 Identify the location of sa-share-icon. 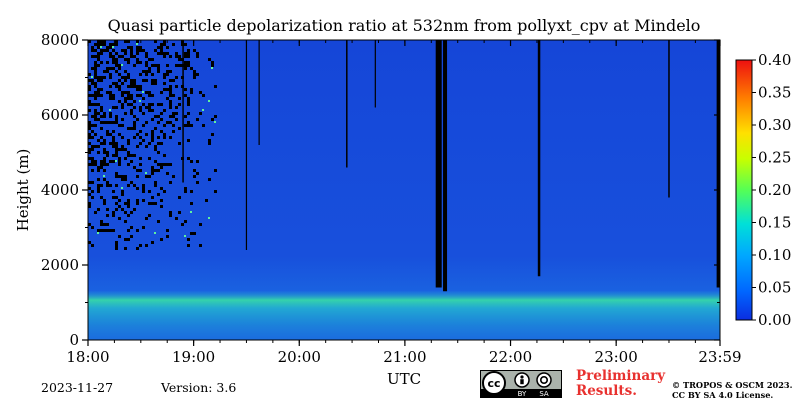
(544, 380).